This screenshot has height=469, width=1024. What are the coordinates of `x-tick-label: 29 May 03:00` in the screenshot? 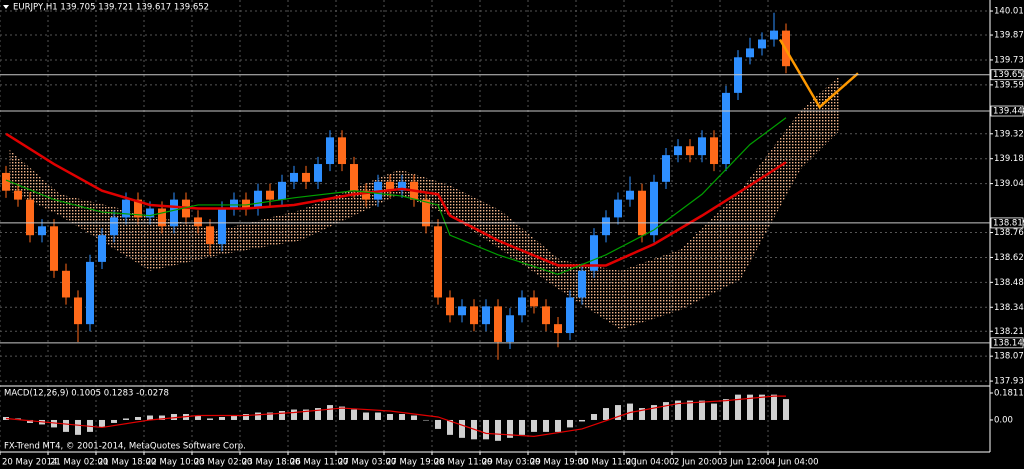 It's located at (511, 463).